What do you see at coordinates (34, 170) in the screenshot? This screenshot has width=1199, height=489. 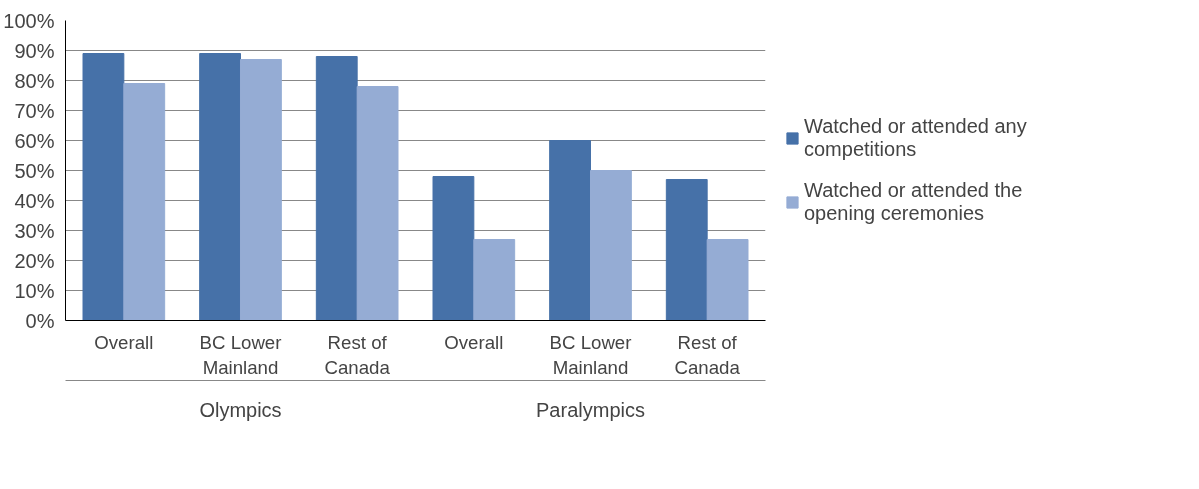 I see `y-tick-label: 50%` at bounding box center [34, 170].